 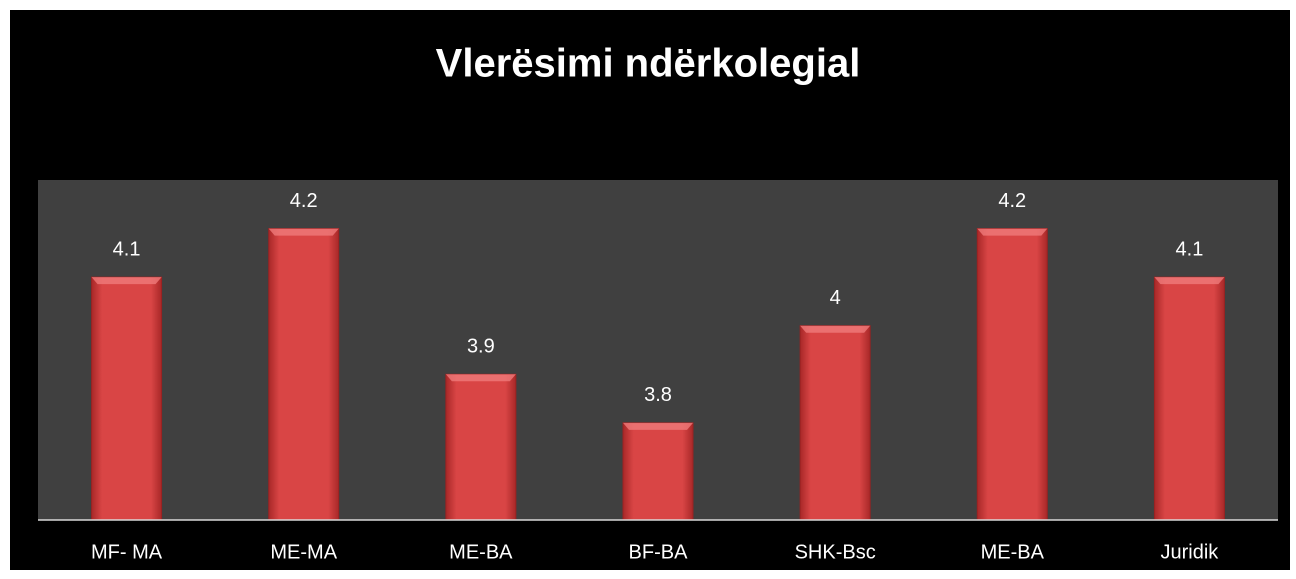 What do you see at coordinates (658, 395) in the screenshot?
I see `value-label: 3.8` at bounding box center [658, 395].